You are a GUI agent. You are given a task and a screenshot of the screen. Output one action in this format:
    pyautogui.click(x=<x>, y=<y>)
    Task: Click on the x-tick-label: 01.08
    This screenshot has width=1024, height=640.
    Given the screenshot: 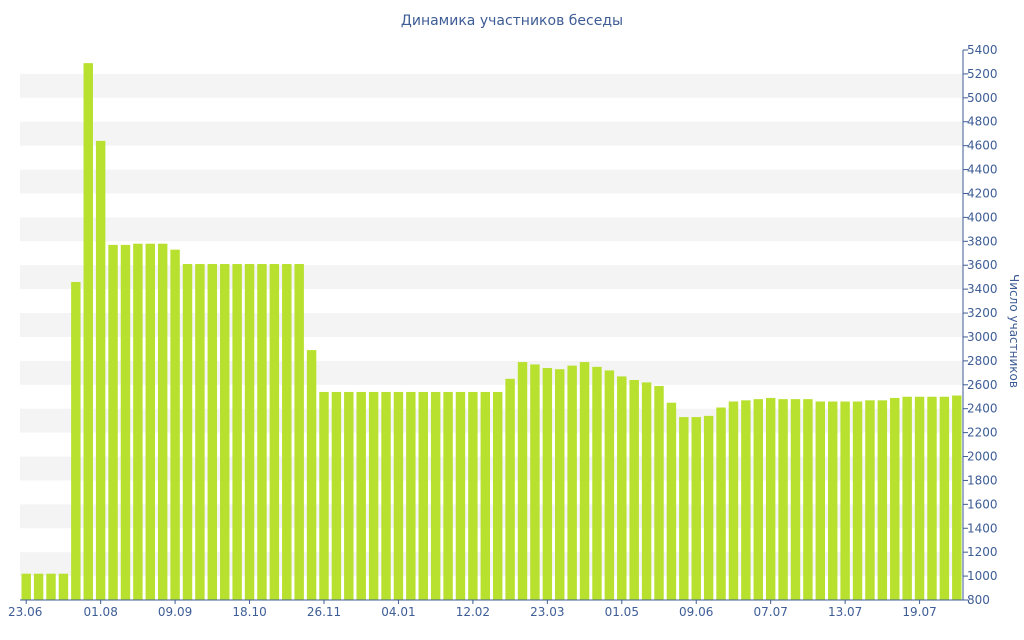 What is the action you would take?
    pyautogui.click(x=100, y=612)
    